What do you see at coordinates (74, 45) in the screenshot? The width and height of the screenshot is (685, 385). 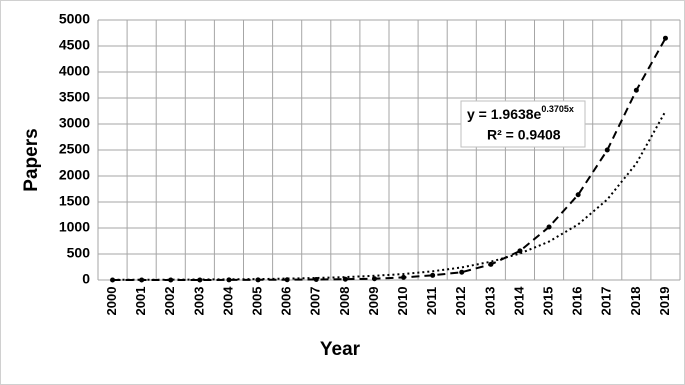 I see `y-tick-label: 4500` at bounding box center [74, 45].